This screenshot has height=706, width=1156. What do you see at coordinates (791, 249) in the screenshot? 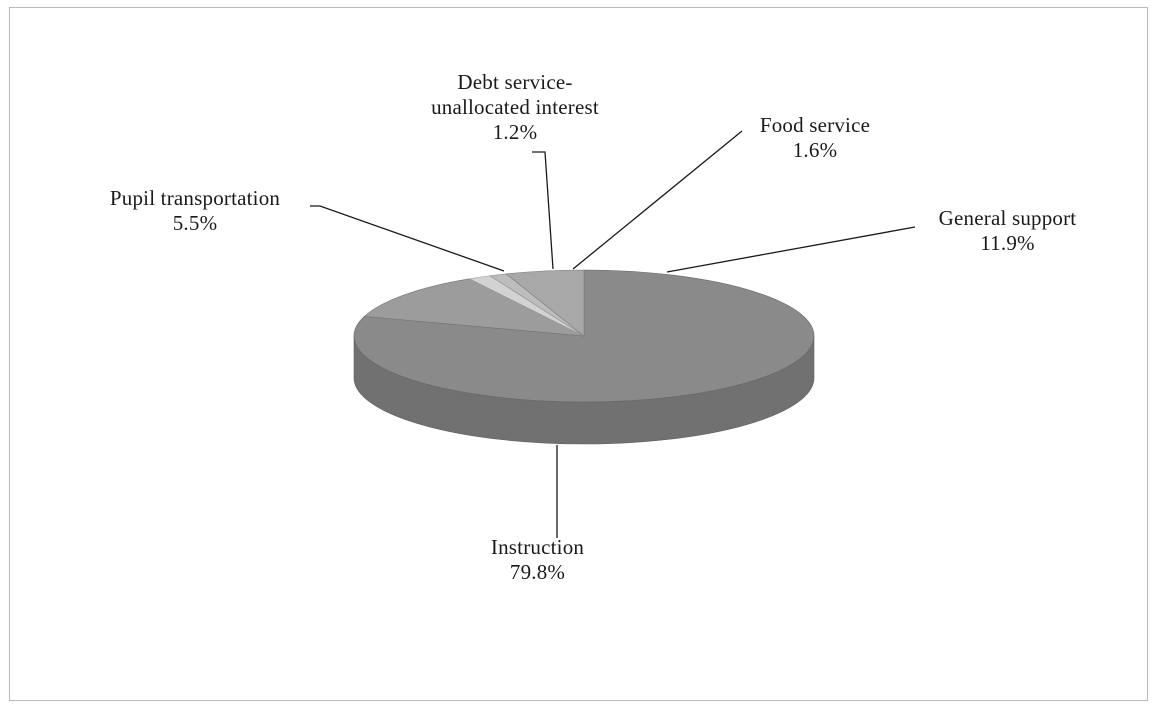
I see `leader-line-general-support` at bounding box center [791, 249].